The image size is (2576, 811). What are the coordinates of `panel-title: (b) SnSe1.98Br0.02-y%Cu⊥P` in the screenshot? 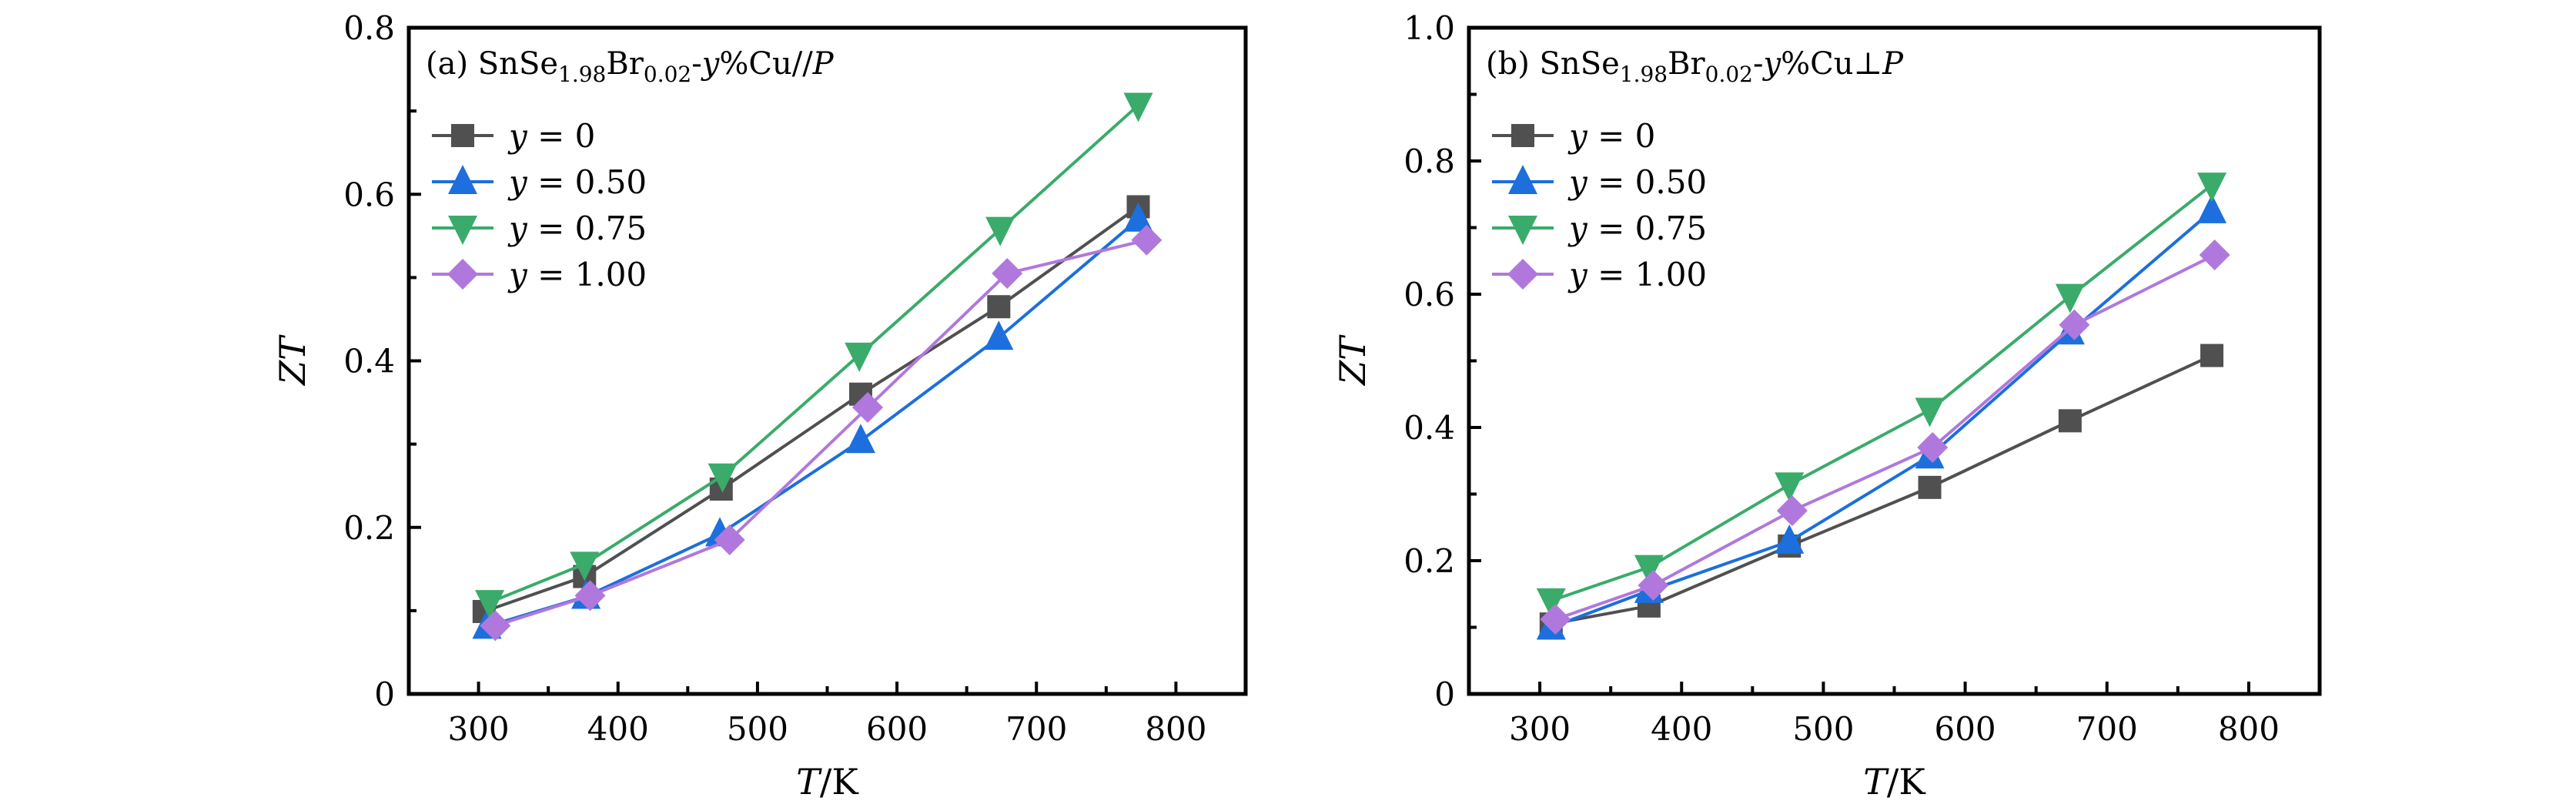 It's located at (1695, 66).